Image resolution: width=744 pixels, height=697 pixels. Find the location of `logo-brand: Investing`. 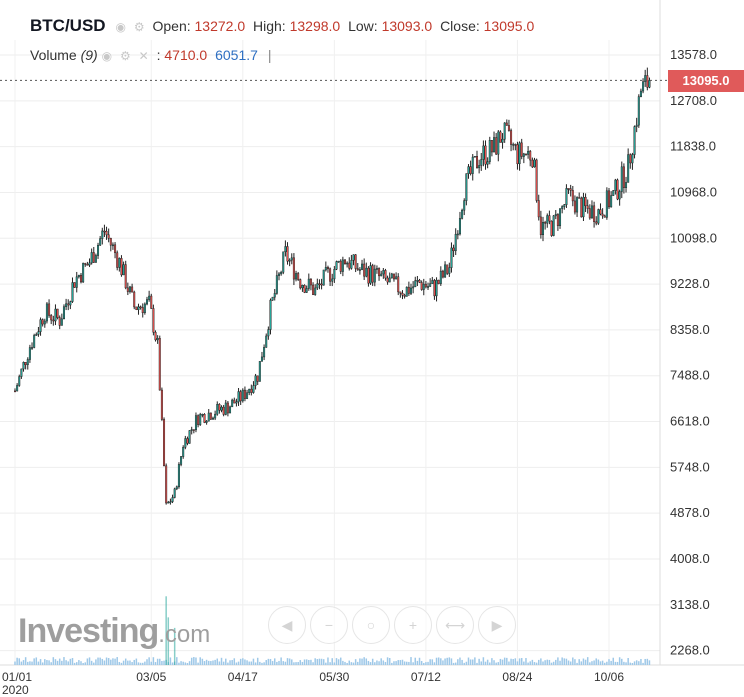

logo-brand: Investing is located at coordinates (88, 631).